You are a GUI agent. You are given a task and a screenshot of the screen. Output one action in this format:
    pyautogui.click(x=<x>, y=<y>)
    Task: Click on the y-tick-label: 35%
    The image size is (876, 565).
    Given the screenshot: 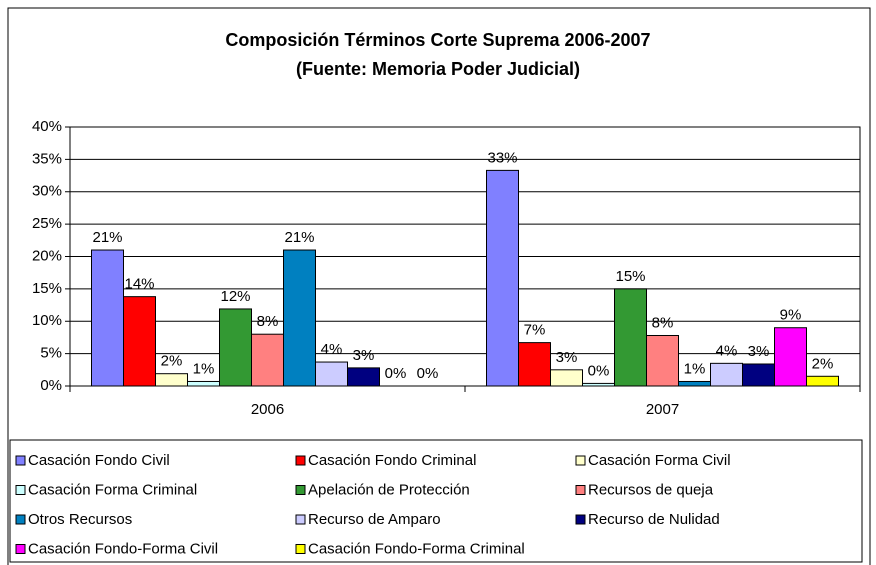 What is the action you would take?
    pyautogui.click(x=47, y=158)
    